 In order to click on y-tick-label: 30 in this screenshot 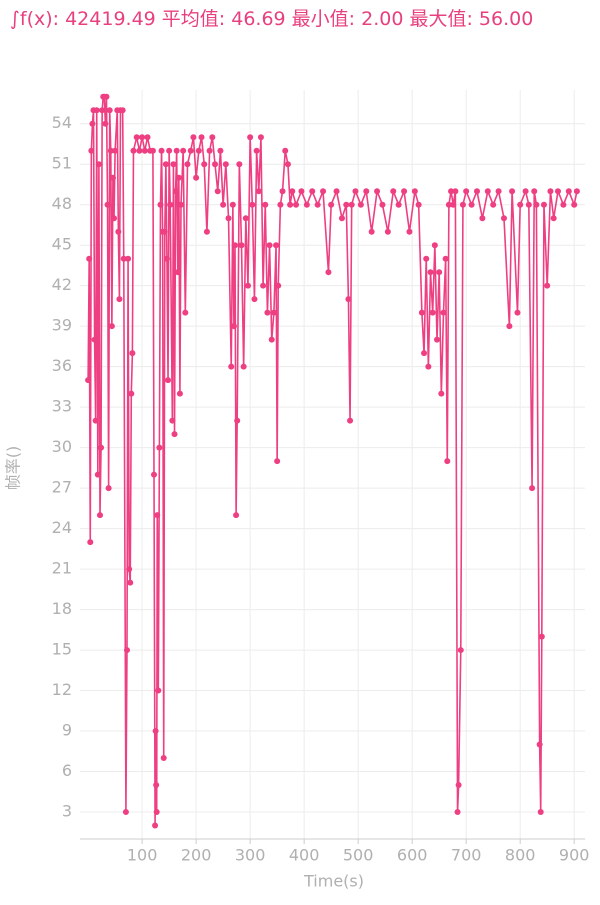, I will do `click(62, 446)`.